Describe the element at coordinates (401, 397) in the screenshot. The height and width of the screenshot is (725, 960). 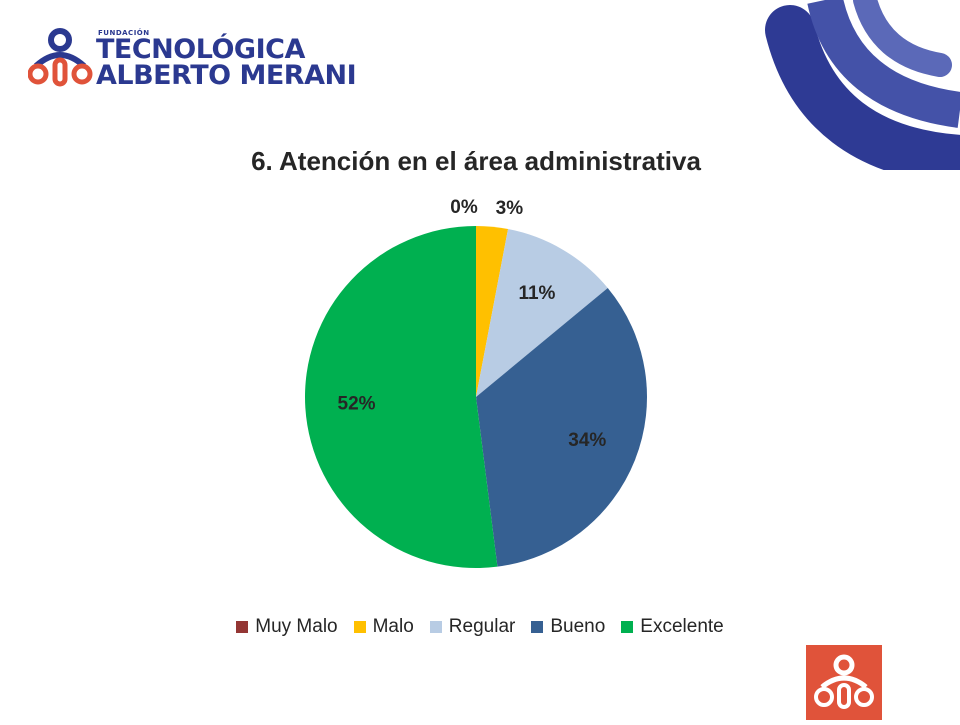
I see `pie-slice-excelente` at that location.